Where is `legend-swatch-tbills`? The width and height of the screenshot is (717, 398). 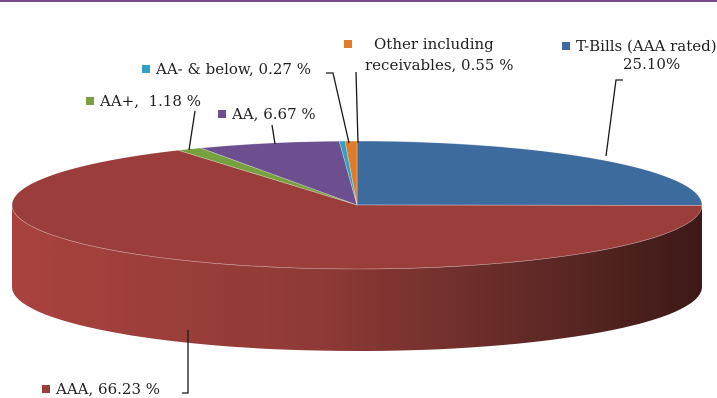 legend-swatch-tbills is located at coordinates (566, 46).